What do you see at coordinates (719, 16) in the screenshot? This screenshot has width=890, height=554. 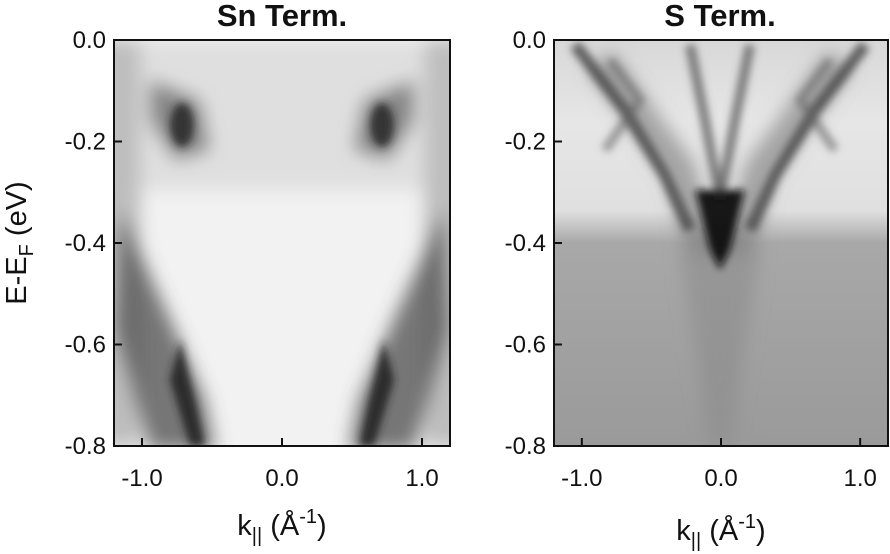 I see `panel-title-s: S Term.` at bounding box center [719, 16].